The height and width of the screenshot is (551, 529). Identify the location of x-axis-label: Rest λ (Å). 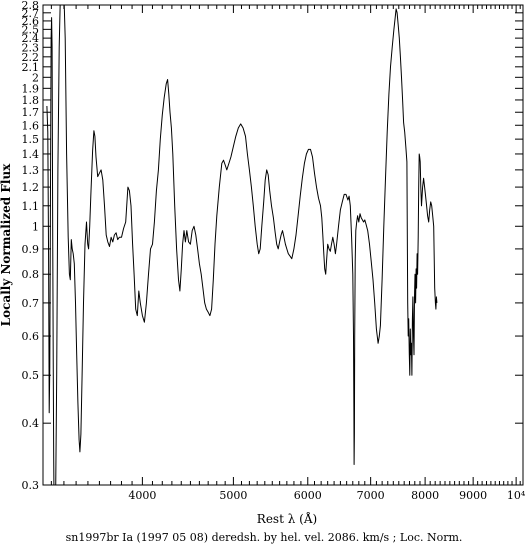
(287, 518).